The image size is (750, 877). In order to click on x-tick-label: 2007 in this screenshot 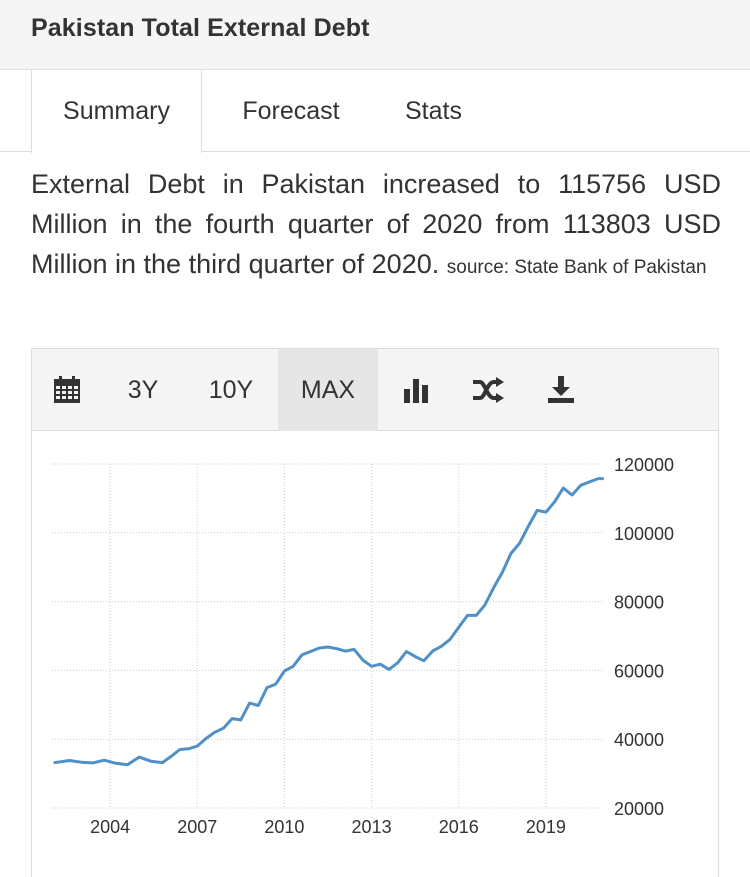, I will do `click(197, 827)`.